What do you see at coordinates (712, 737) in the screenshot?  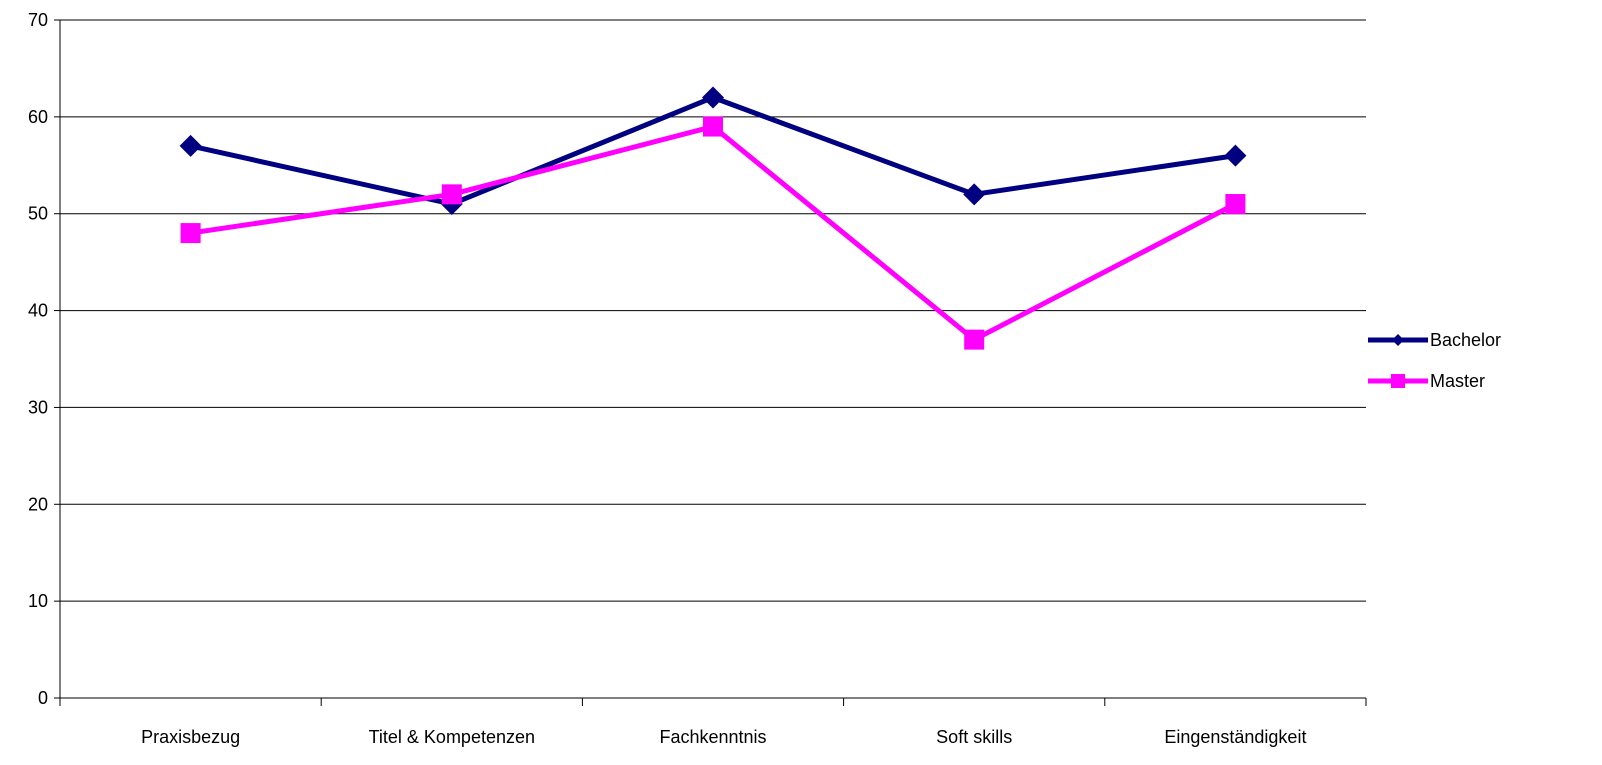 I see `x-tick-label: Fachkenntnis` at bounding box center [712, 737].